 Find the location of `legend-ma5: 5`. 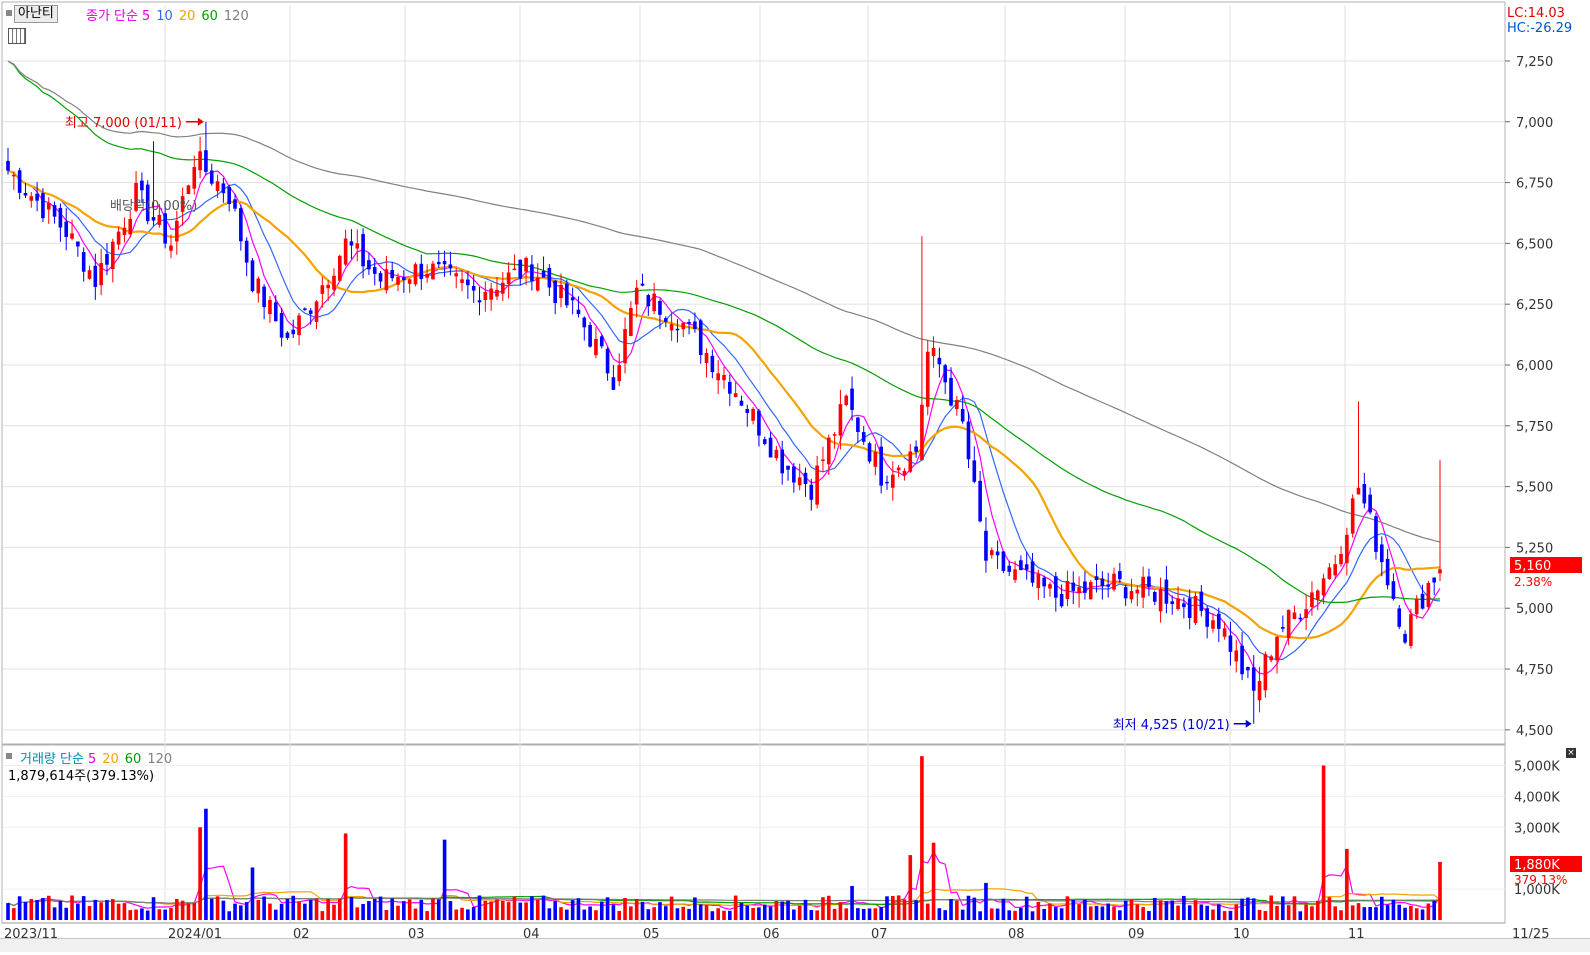

legend-ma5: 5 is located at coordinates (146, 16).